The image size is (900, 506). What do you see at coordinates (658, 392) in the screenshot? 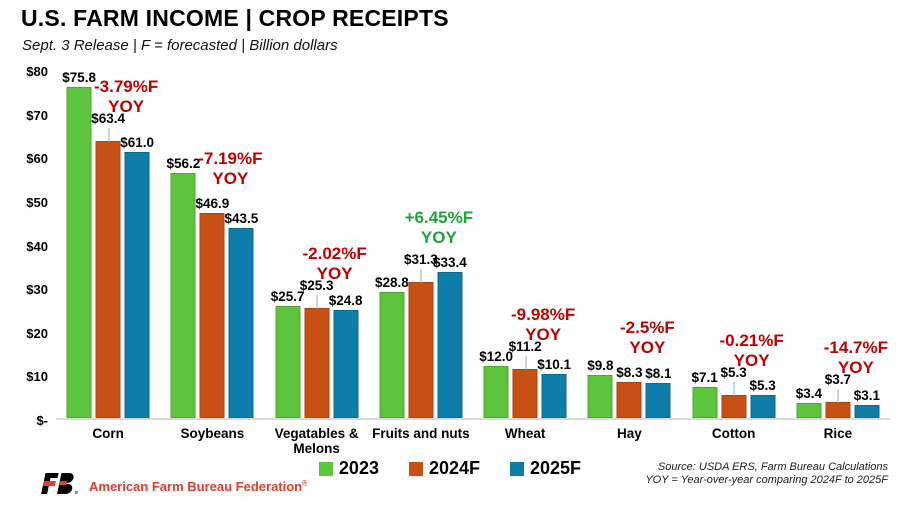
I see `bar-2025F: $8.1` at bounding box center [658, 392].